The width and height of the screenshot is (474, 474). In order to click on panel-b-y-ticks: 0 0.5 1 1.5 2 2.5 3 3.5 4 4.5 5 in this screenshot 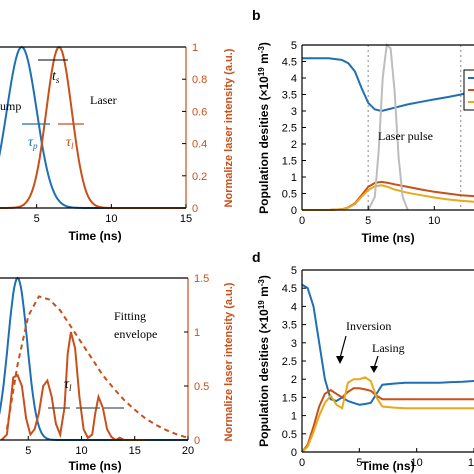, I will do `click(294, 128)`.